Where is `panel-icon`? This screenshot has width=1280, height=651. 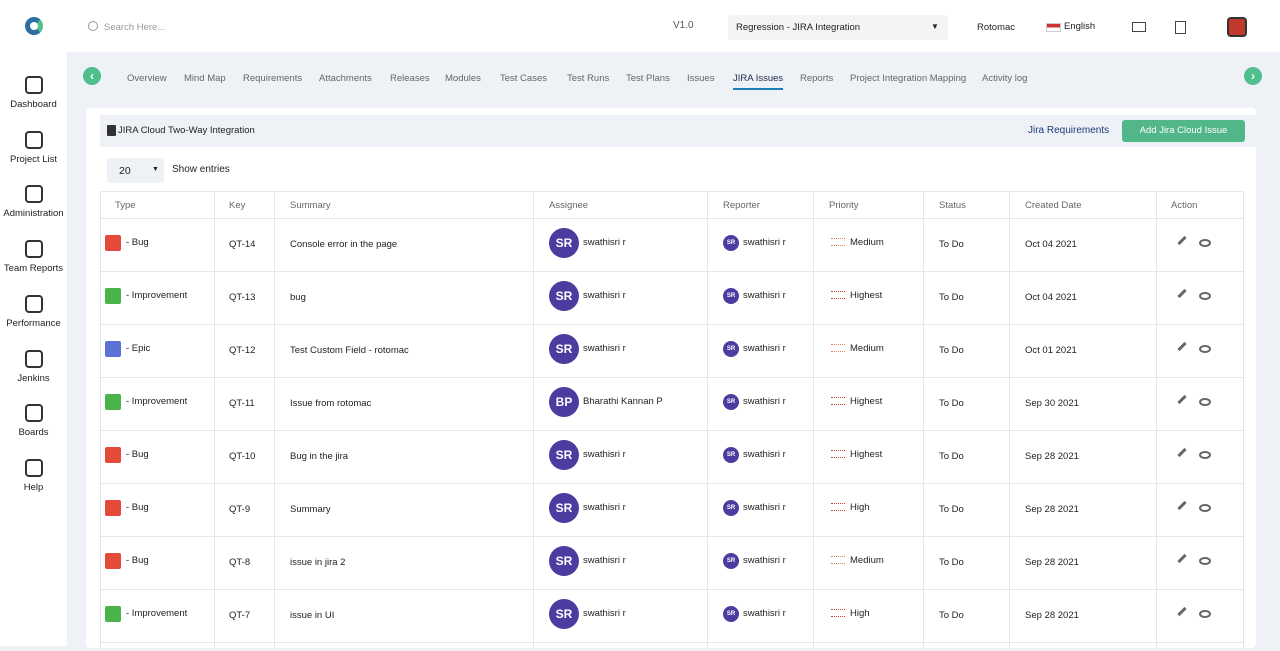 panel-icon is located at coordinates (111, 130).